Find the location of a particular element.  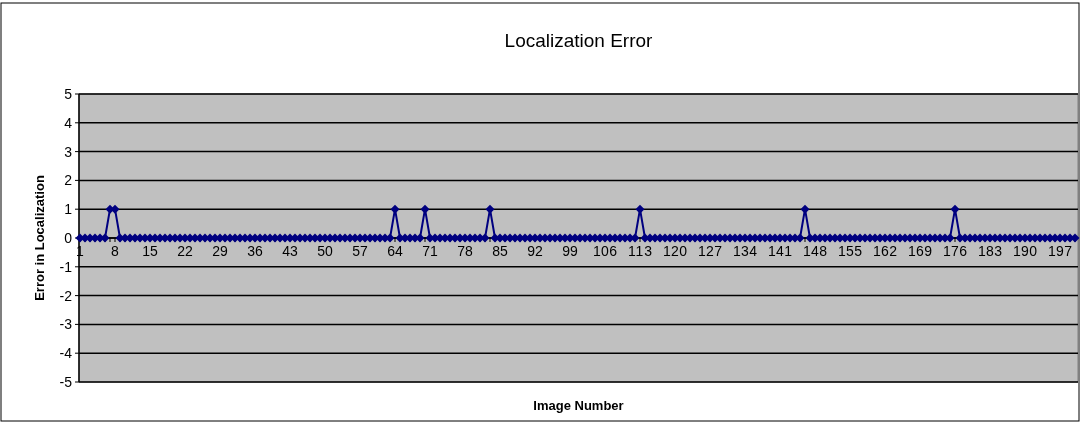

x-tick-label: 106 is located at coordinates (605, 251).